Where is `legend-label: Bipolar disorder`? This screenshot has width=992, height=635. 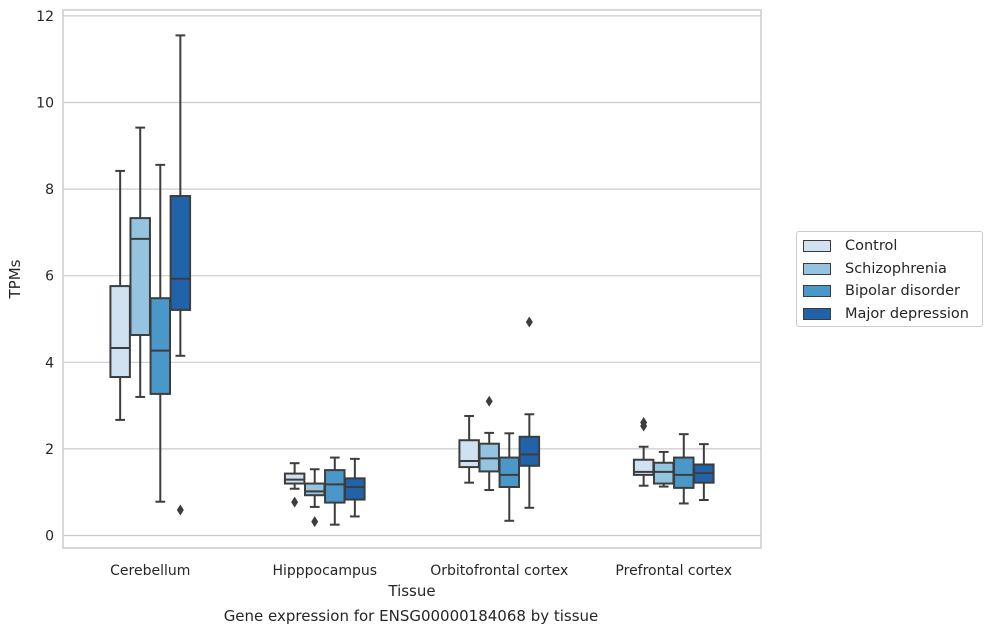
legend-label: Bipolar disorder is located at coordinates (902, 291).